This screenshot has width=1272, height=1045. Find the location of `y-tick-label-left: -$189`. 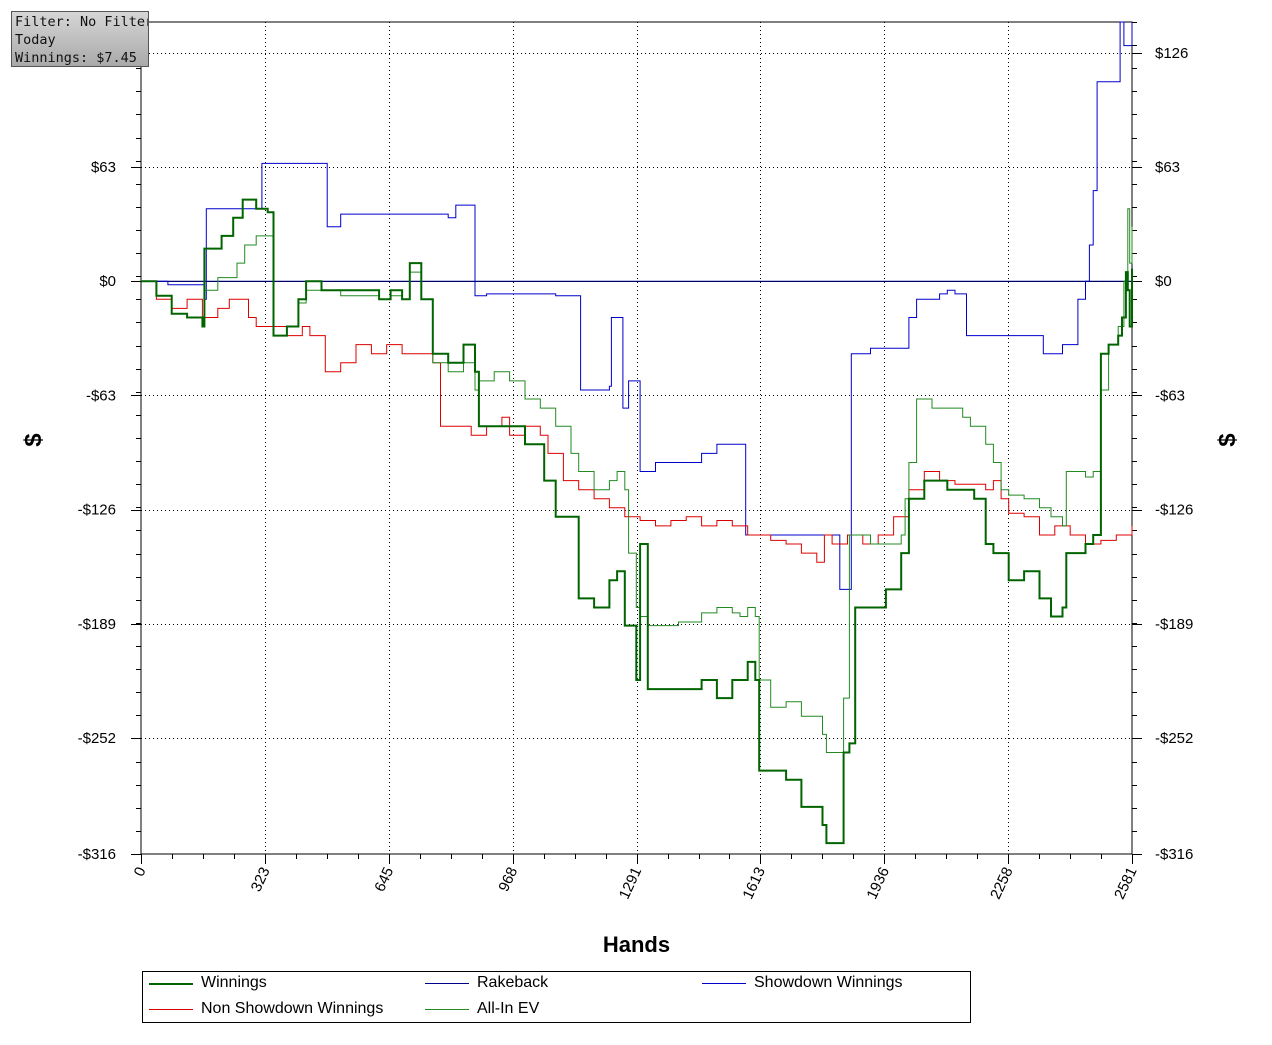

y-tick-label-left: -$189 is located at coordinates (97, 624).